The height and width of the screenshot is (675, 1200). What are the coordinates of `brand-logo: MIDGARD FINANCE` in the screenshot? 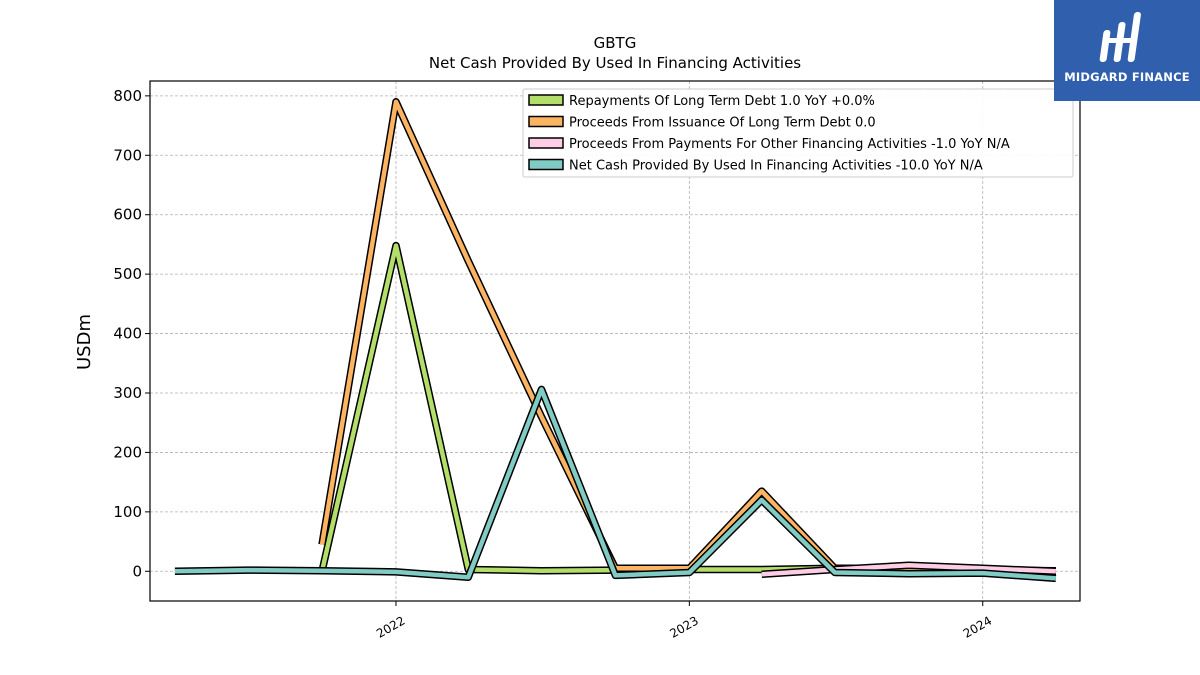 It's located at (1127, 50).